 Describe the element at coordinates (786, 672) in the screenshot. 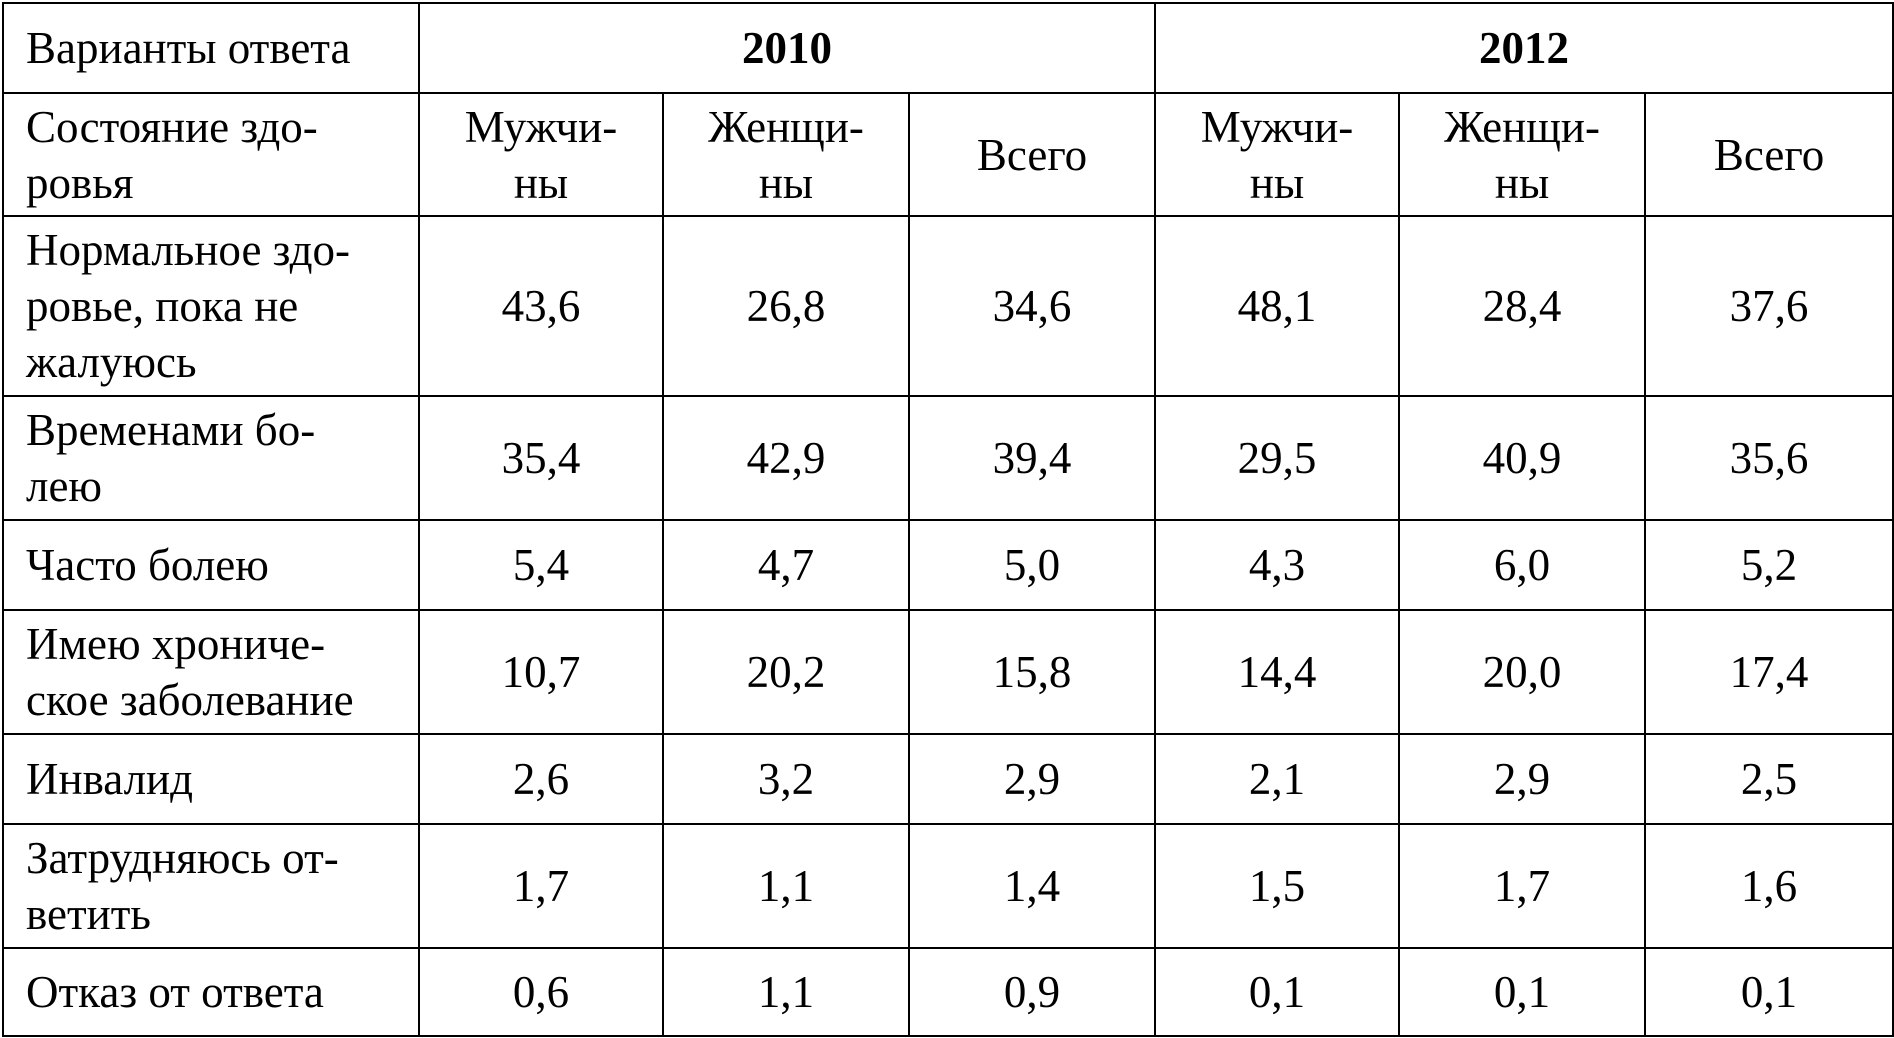

I see `table-cell: 20,2` at that location.